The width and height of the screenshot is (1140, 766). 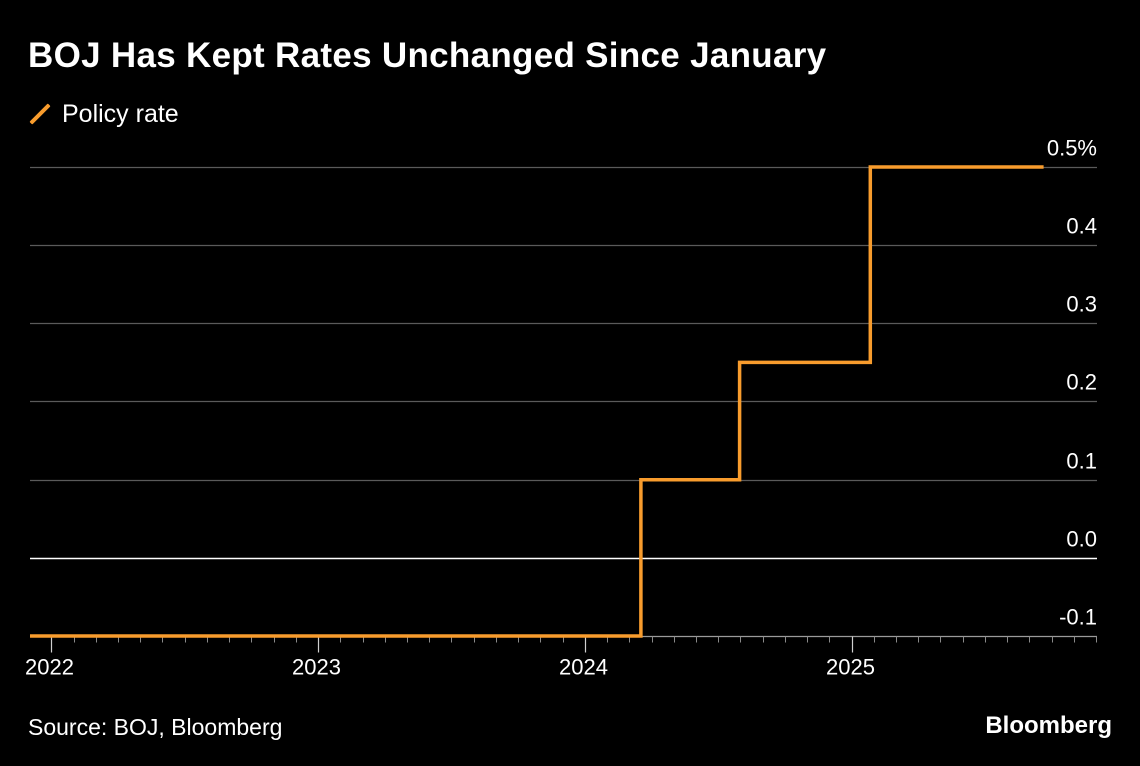 What do you see at coordinates (1081, 461) in the screenshot?
I see `y-tick-label: 0.1` at bounding box center [1081, 461].